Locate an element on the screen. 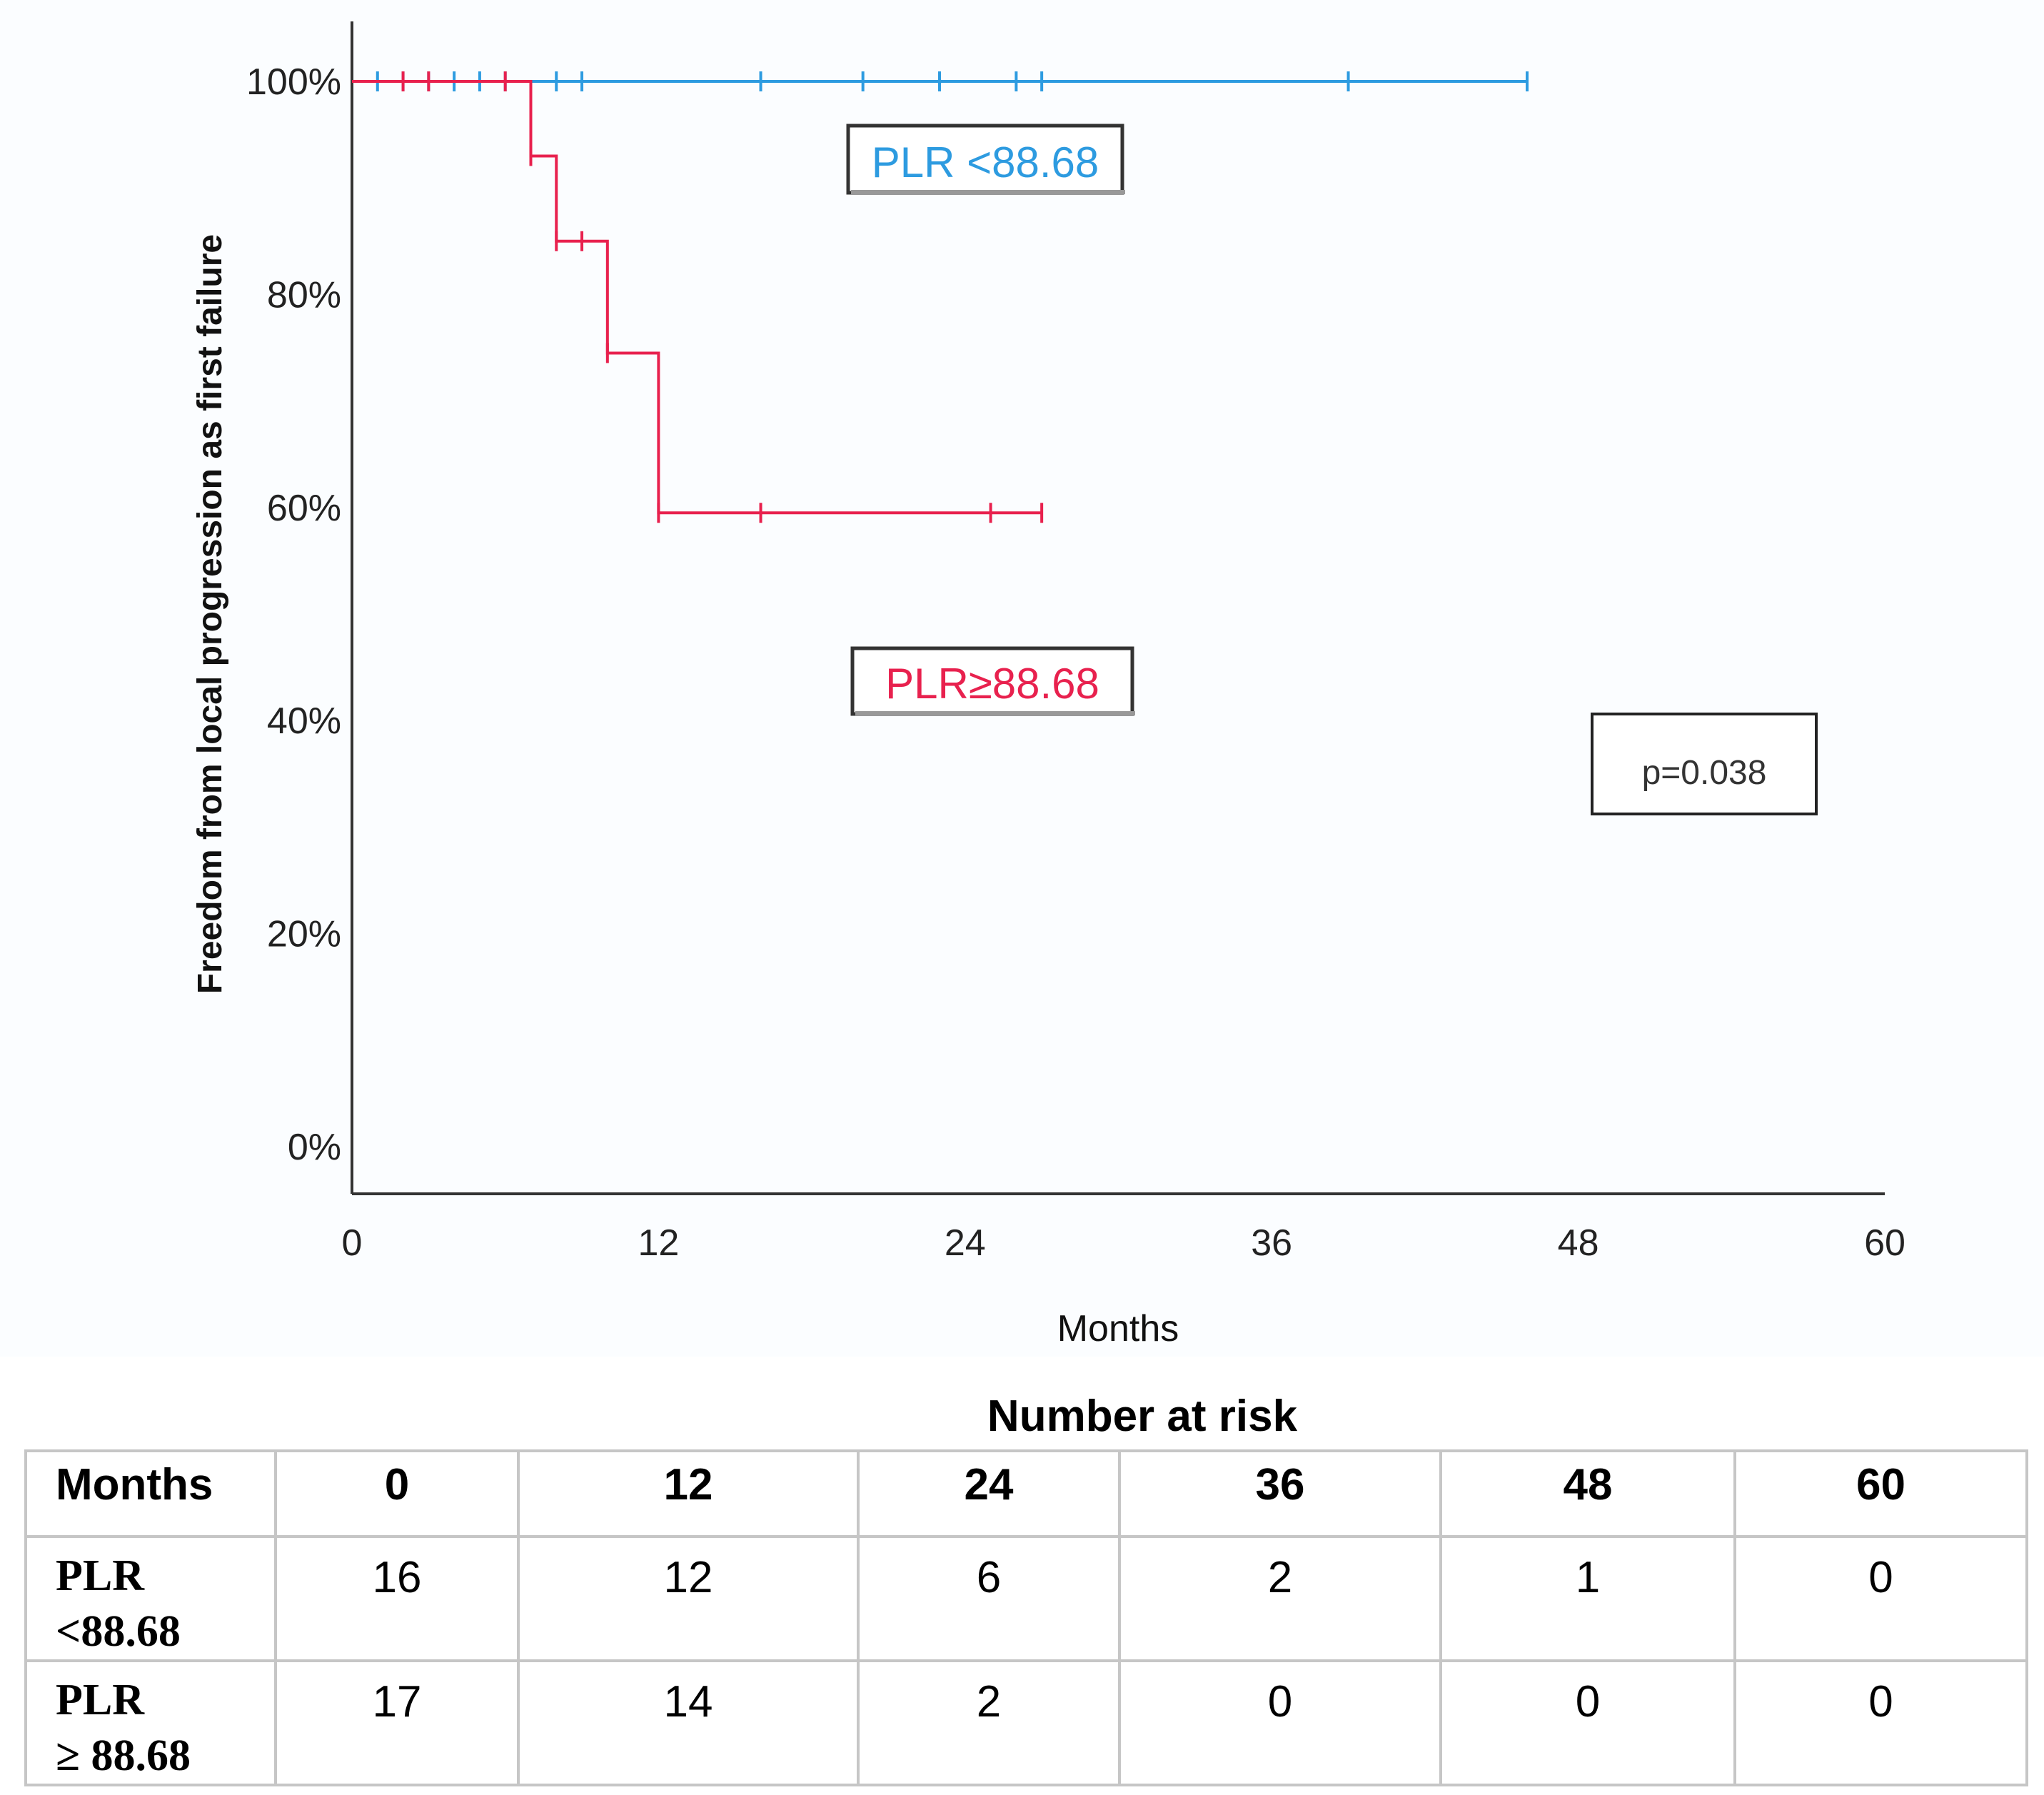 This screenshot has width=2044, height=1795. legend-plr-high-box is located at coordinates (992, 681).